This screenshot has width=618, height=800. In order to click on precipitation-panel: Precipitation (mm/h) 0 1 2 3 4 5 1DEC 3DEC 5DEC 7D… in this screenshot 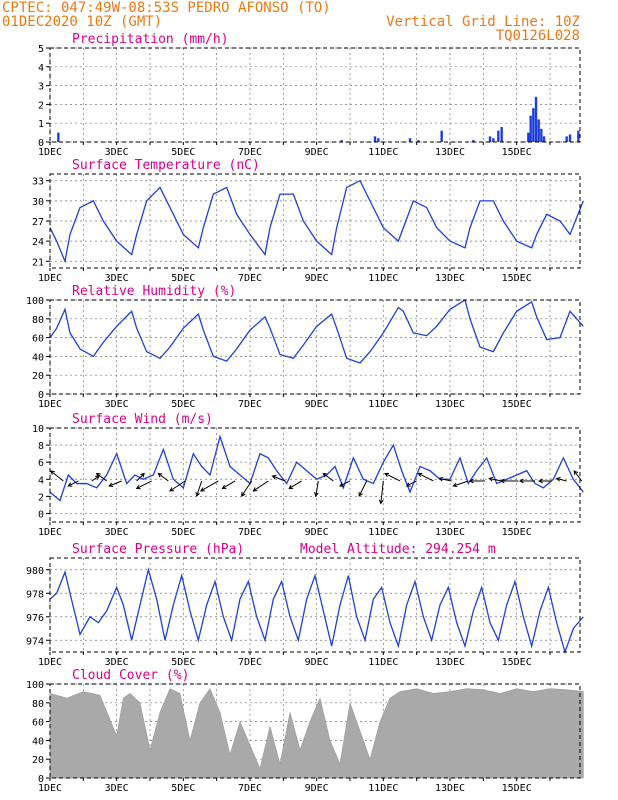, I will do `click(309, 95)`.